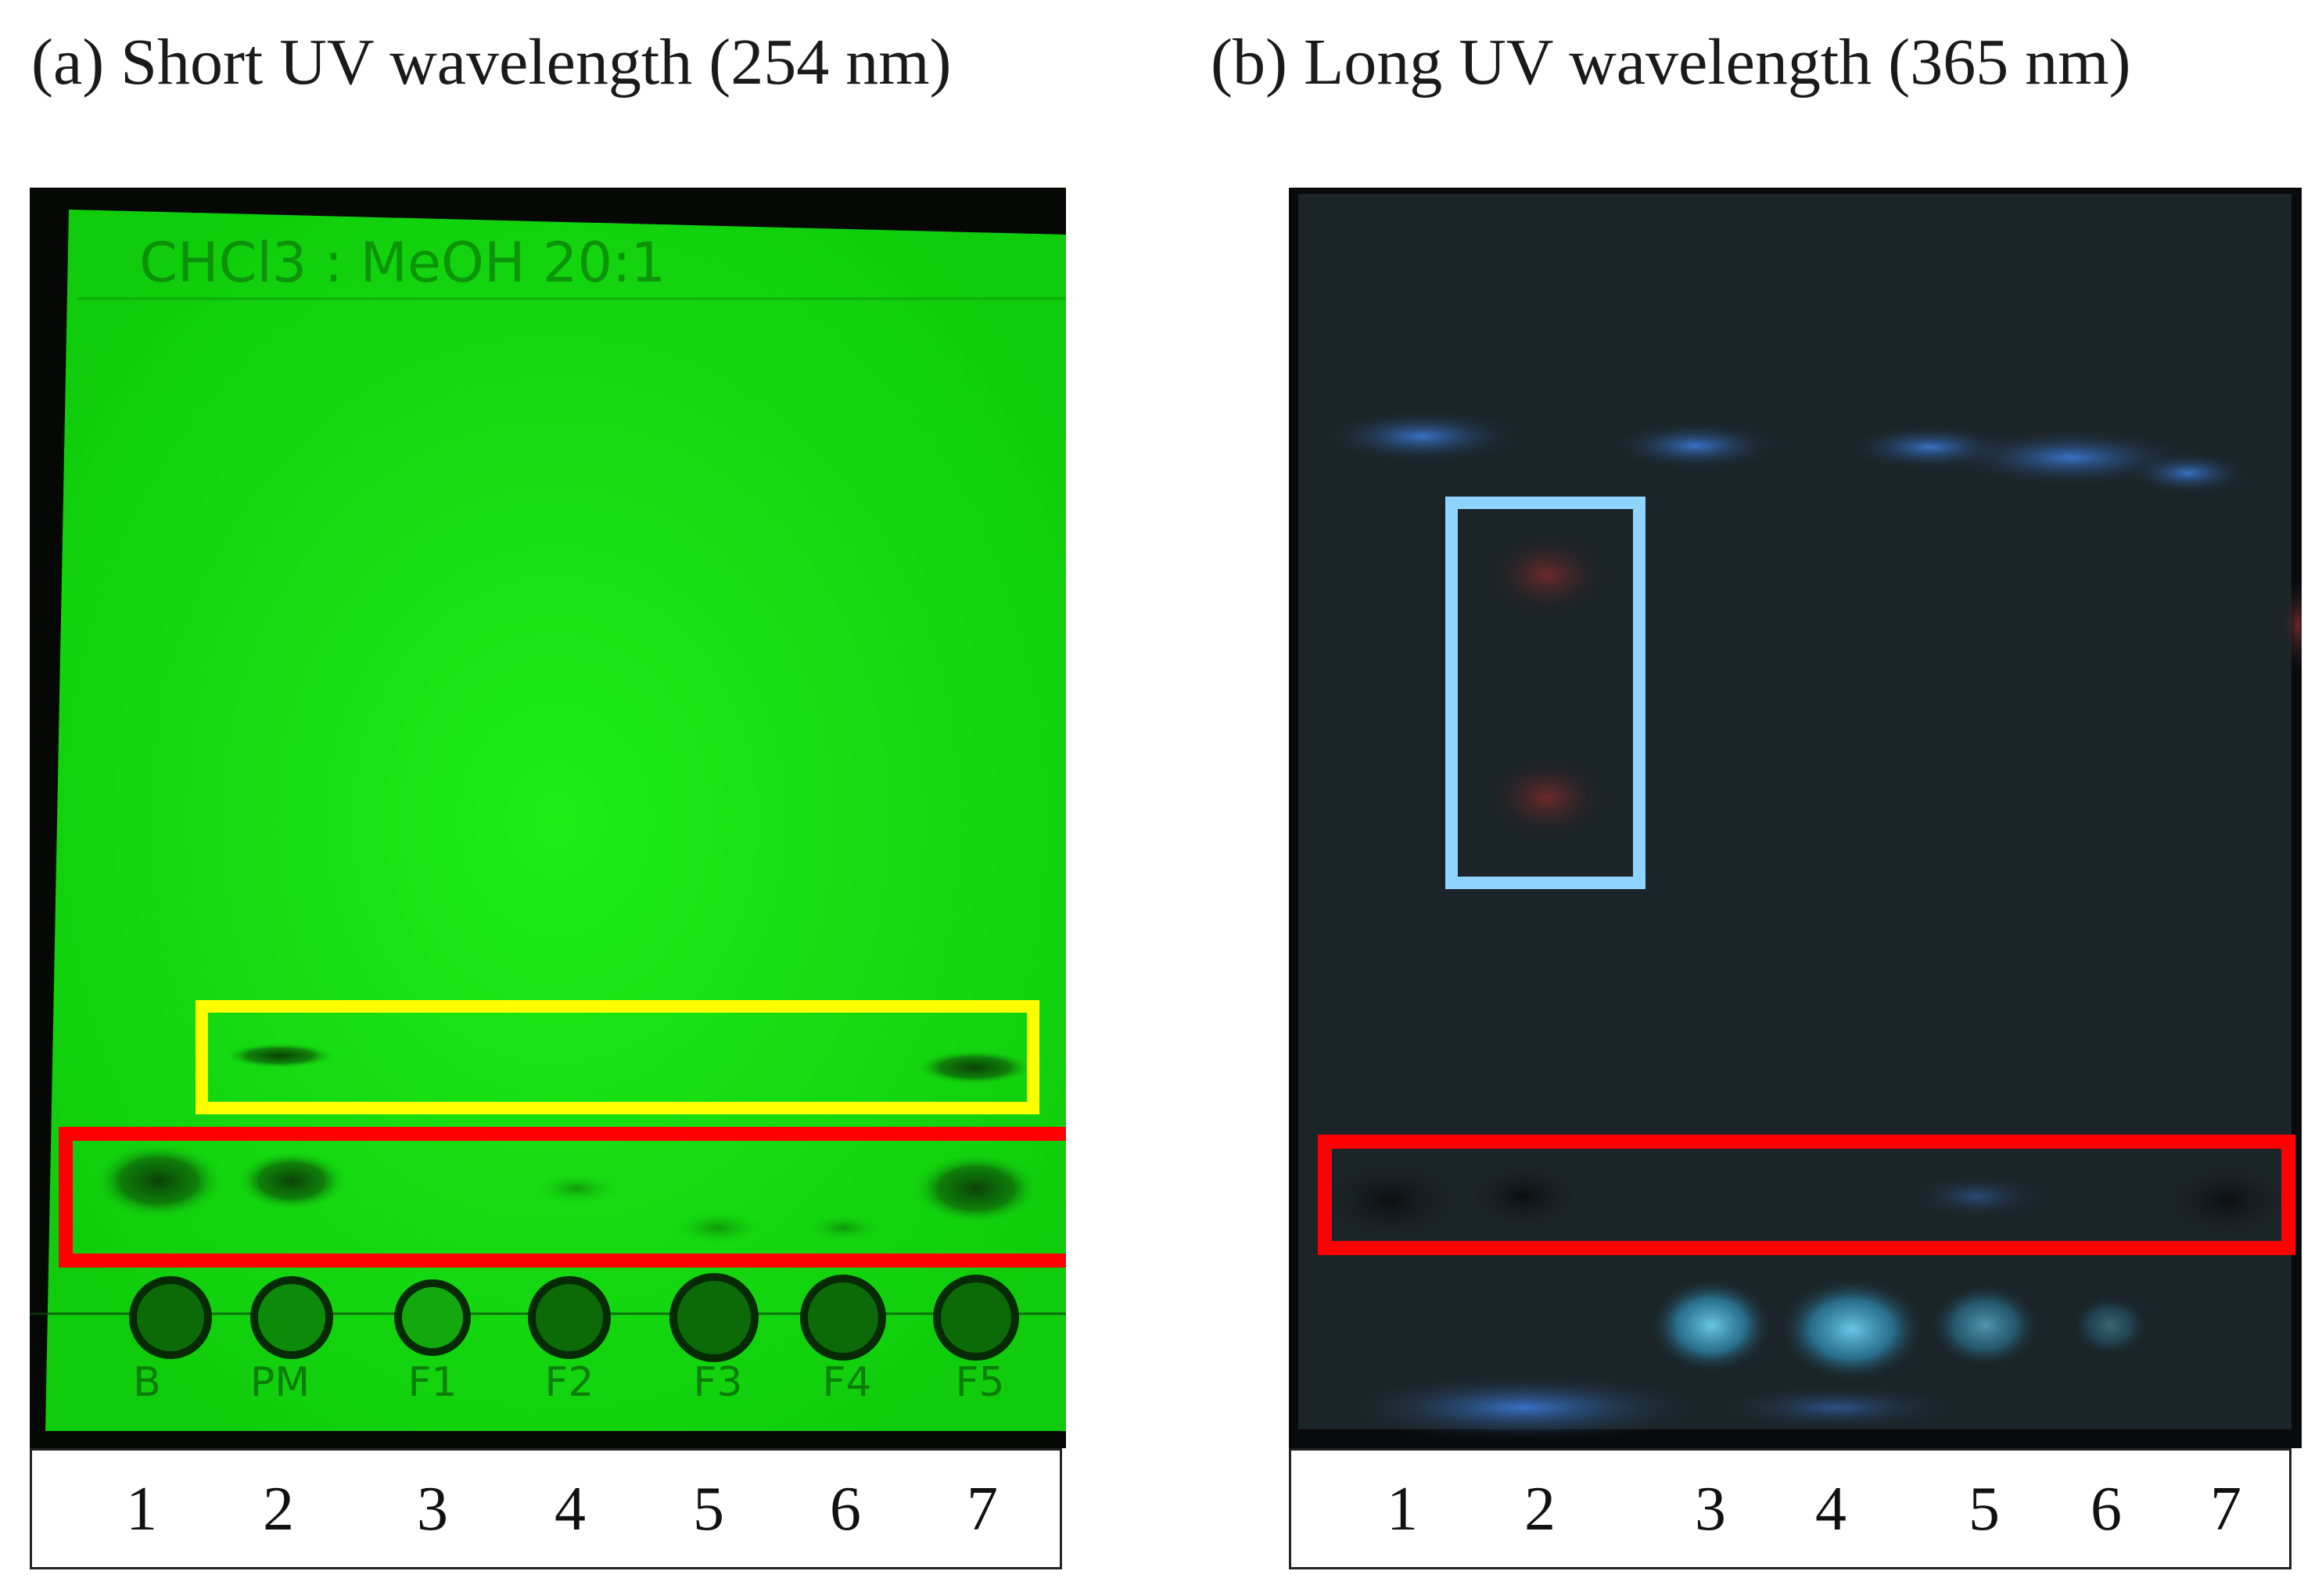  Describe the element at coordinates (1671, 63) in the screenshot. I see `panel-b-title: (b) Long UV wavelength (365 nm)` at that location.